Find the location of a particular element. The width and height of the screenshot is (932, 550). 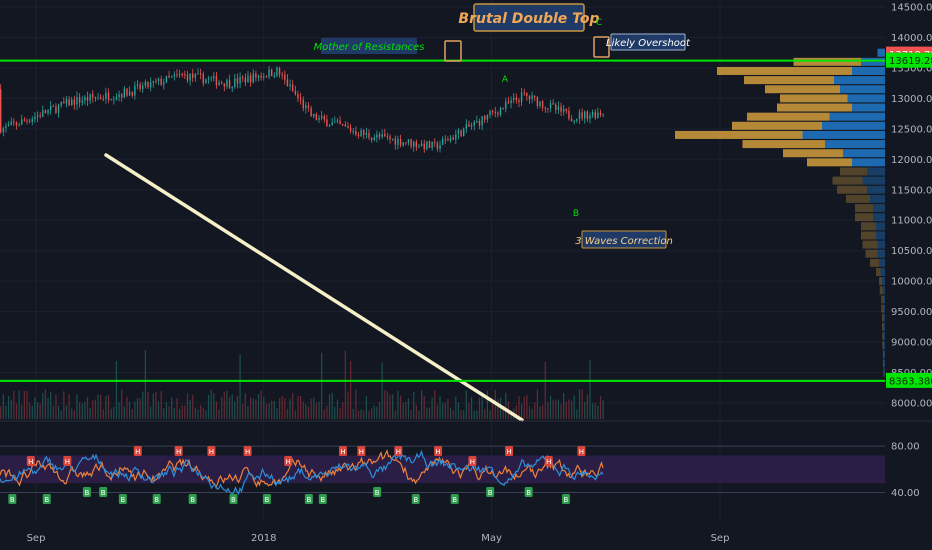

oscillator-axis: 80.00 40.00 is located at coordinates (905, 470).